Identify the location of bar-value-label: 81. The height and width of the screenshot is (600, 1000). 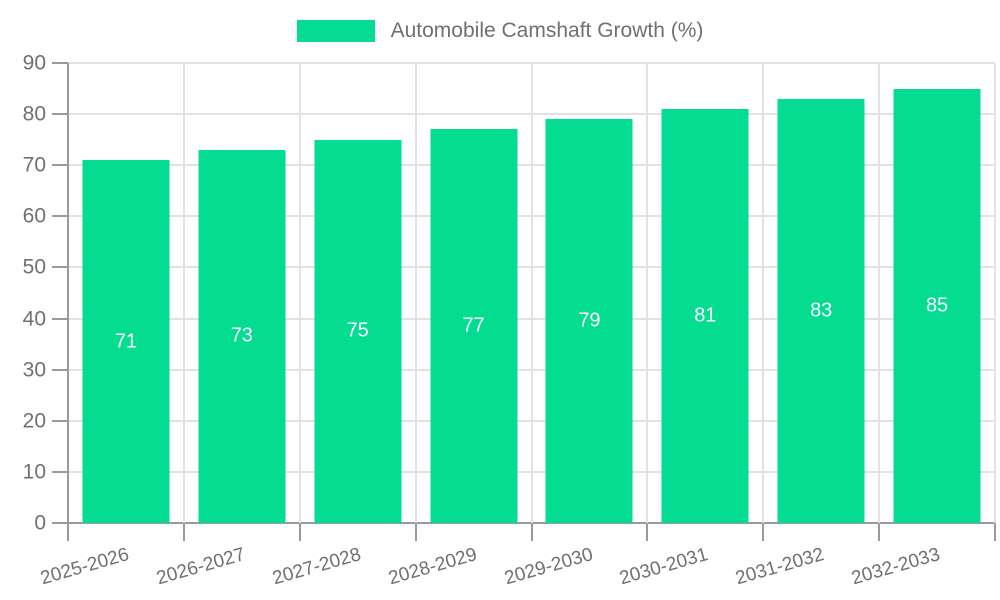
(705, 315).